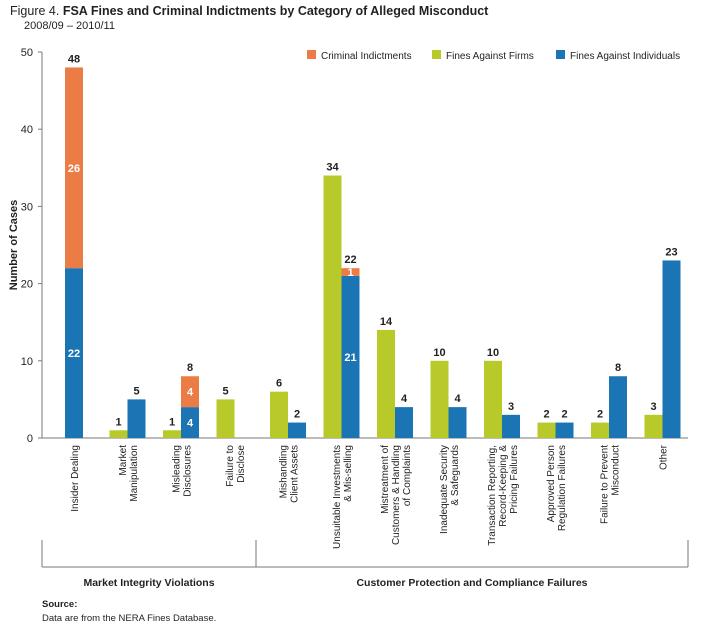 The width and height of the screenshot is (702, 630). What do you see at coordinates (30, 439) in the screenshot?
I see `y-tick-label: 0` at bounding box center [30, 439].